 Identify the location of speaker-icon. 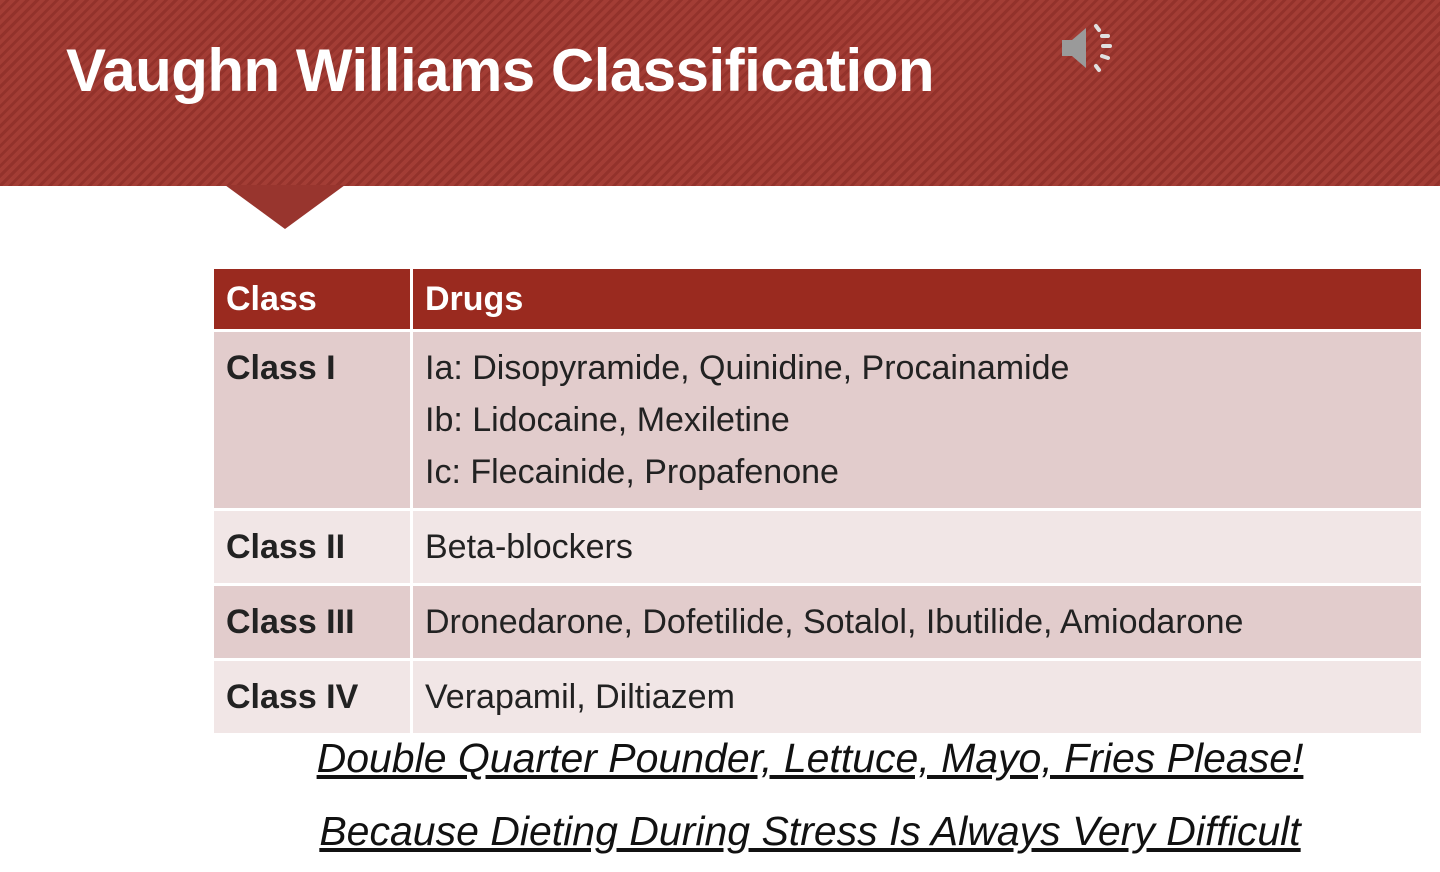
(1088, 48).